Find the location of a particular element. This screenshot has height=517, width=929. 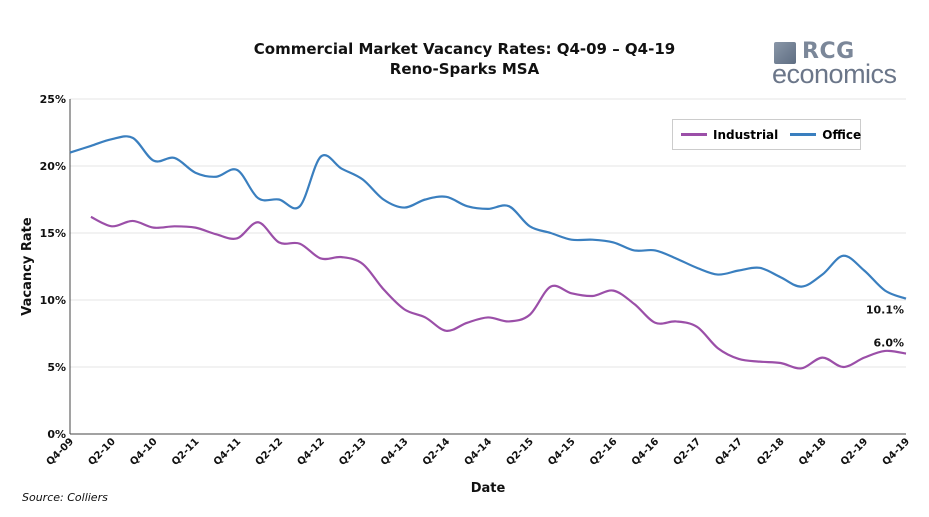

legend-item-office: Office is located at coordinates (825, 135).